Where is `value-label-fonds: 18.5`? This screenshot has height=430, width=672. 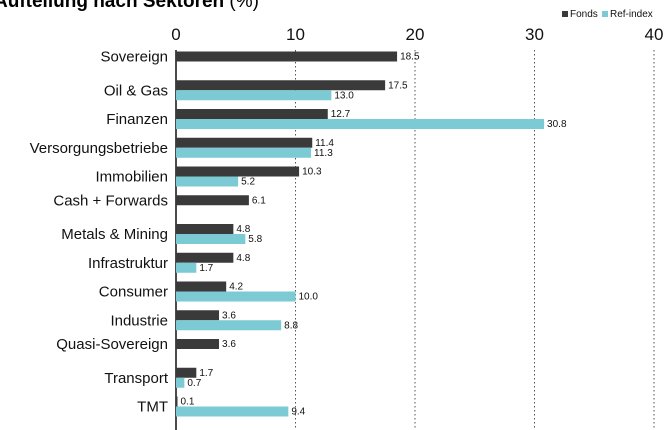
value-label-fonds: 18.5 is located at coordinates (410, 57).